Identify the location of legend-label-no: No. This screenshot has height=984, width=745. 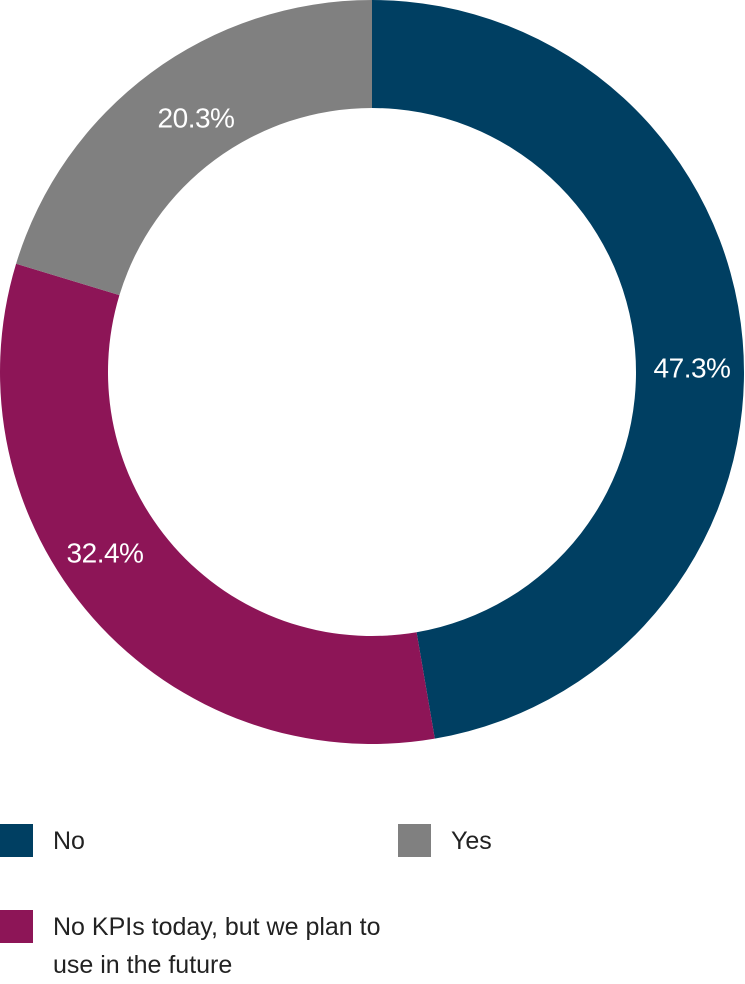
(69, 841).